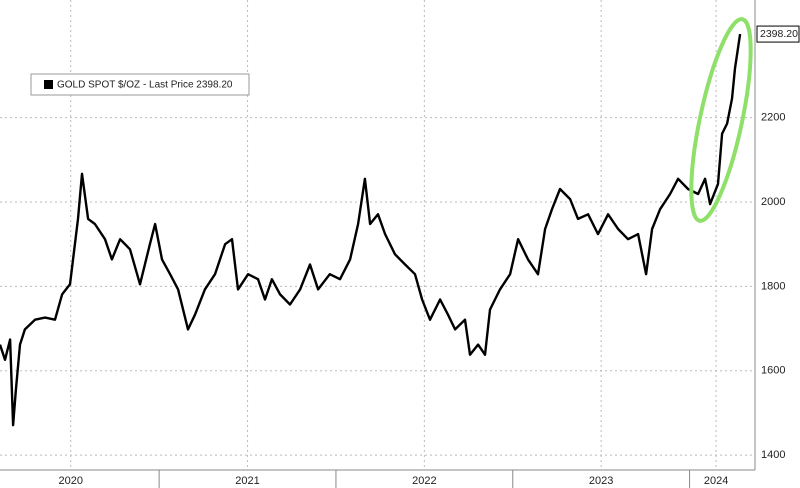 This screenshot has height=488, width=800. Describe the element at coordinates (601, 481) in the screenshot. I see `x-tick-label: 2023` at that location.